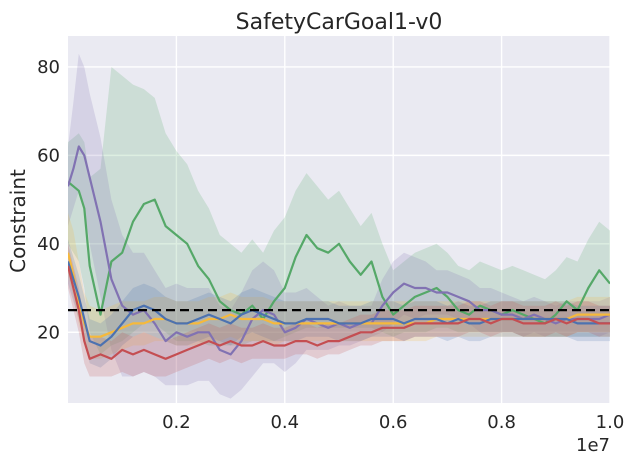 This screenshot has width=634, height=465. I want to click on x-tick-label: 0.4, so click(284, 422).